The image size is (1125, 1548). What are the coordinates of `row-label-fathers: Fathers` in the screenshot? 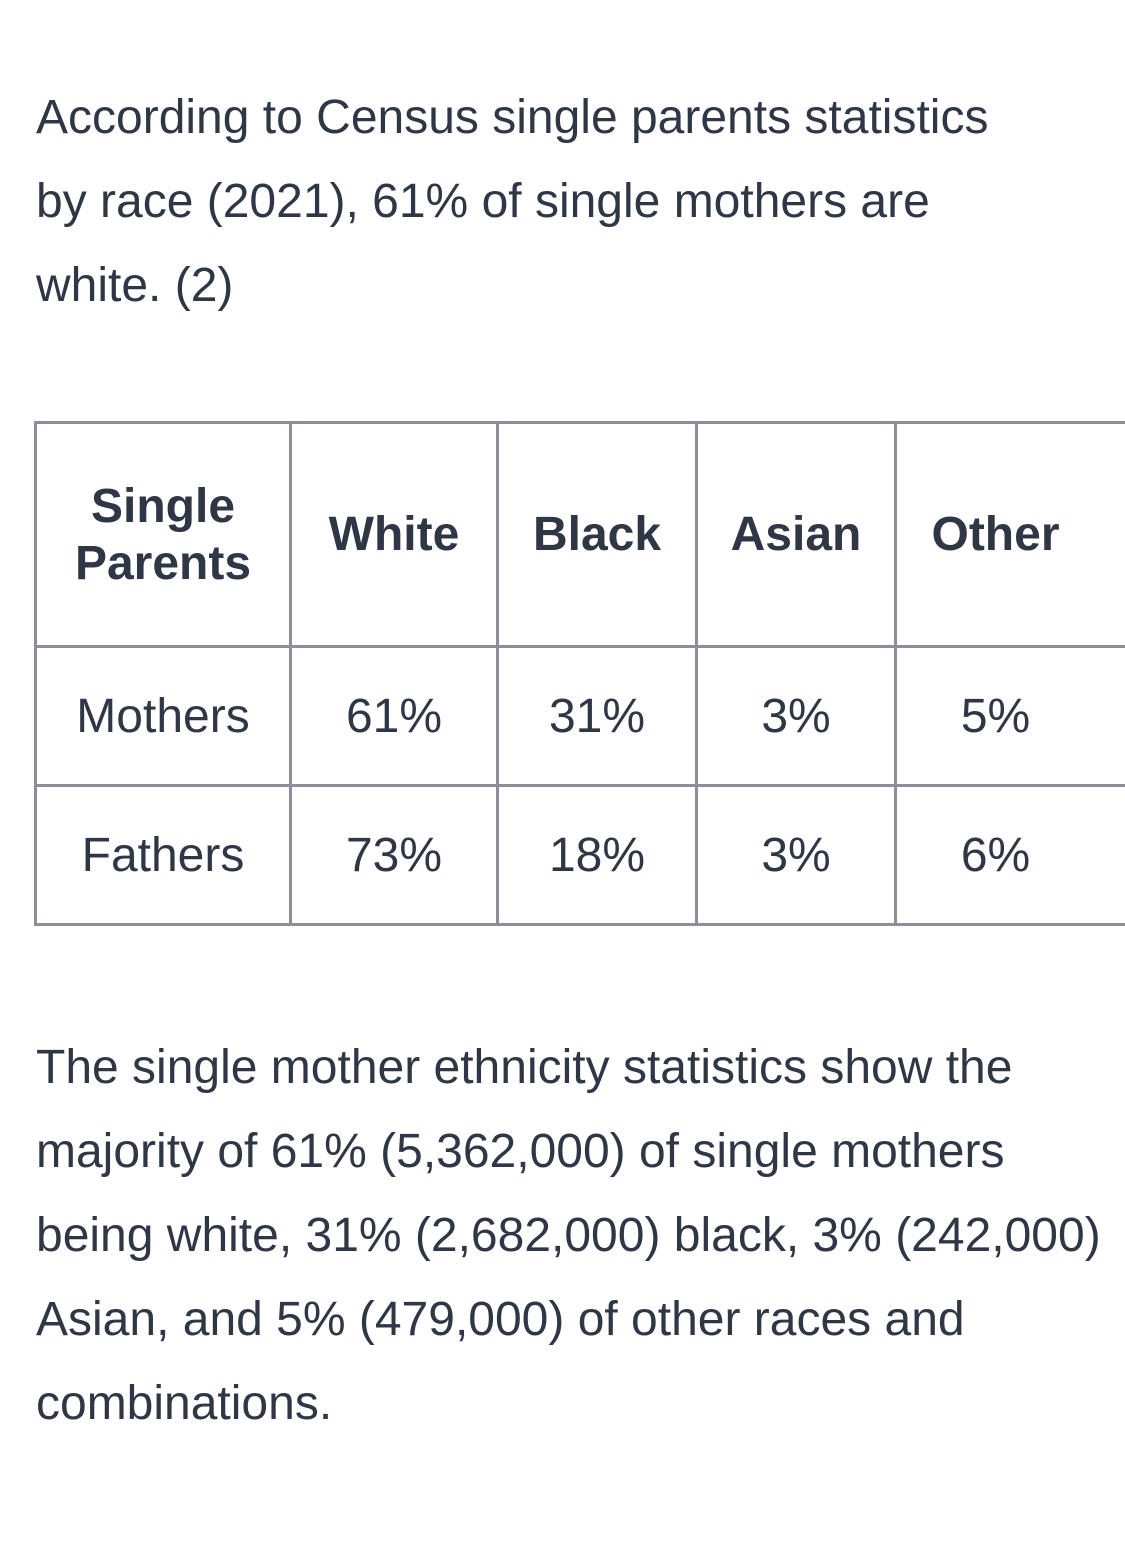 It's located at (163, 855).